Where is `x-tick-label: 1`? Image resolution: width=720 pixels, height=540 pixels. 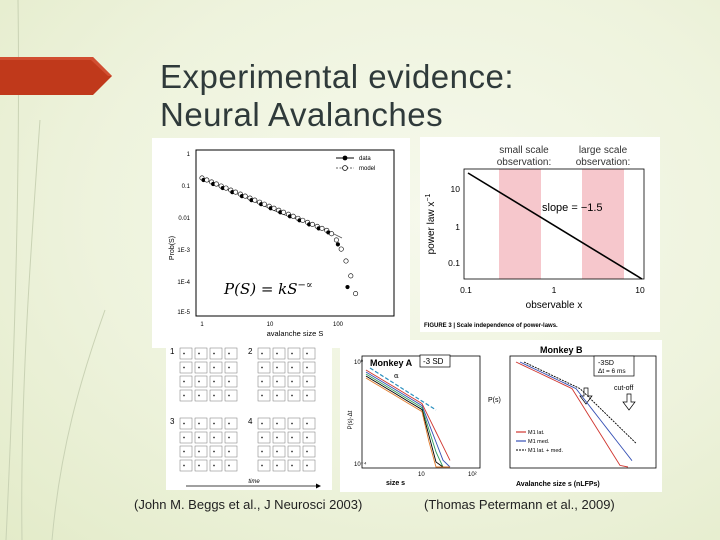
x-tick-label: 1 is located at coordinates (554, 290).